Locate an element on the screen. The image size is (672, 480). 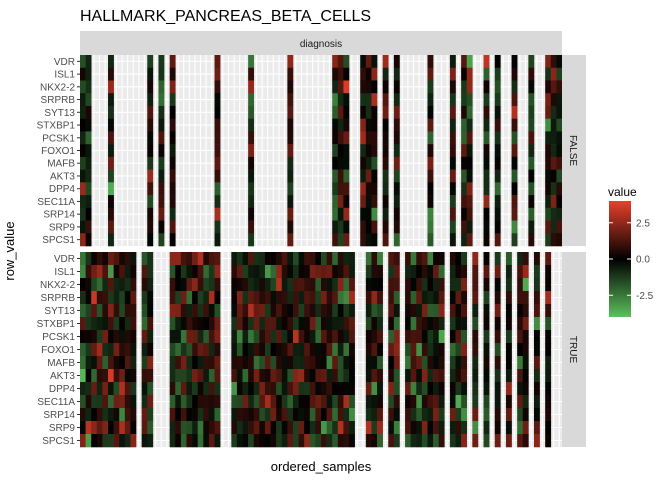
y-tick-label: ISL1 is located at coordinates (64, 272).